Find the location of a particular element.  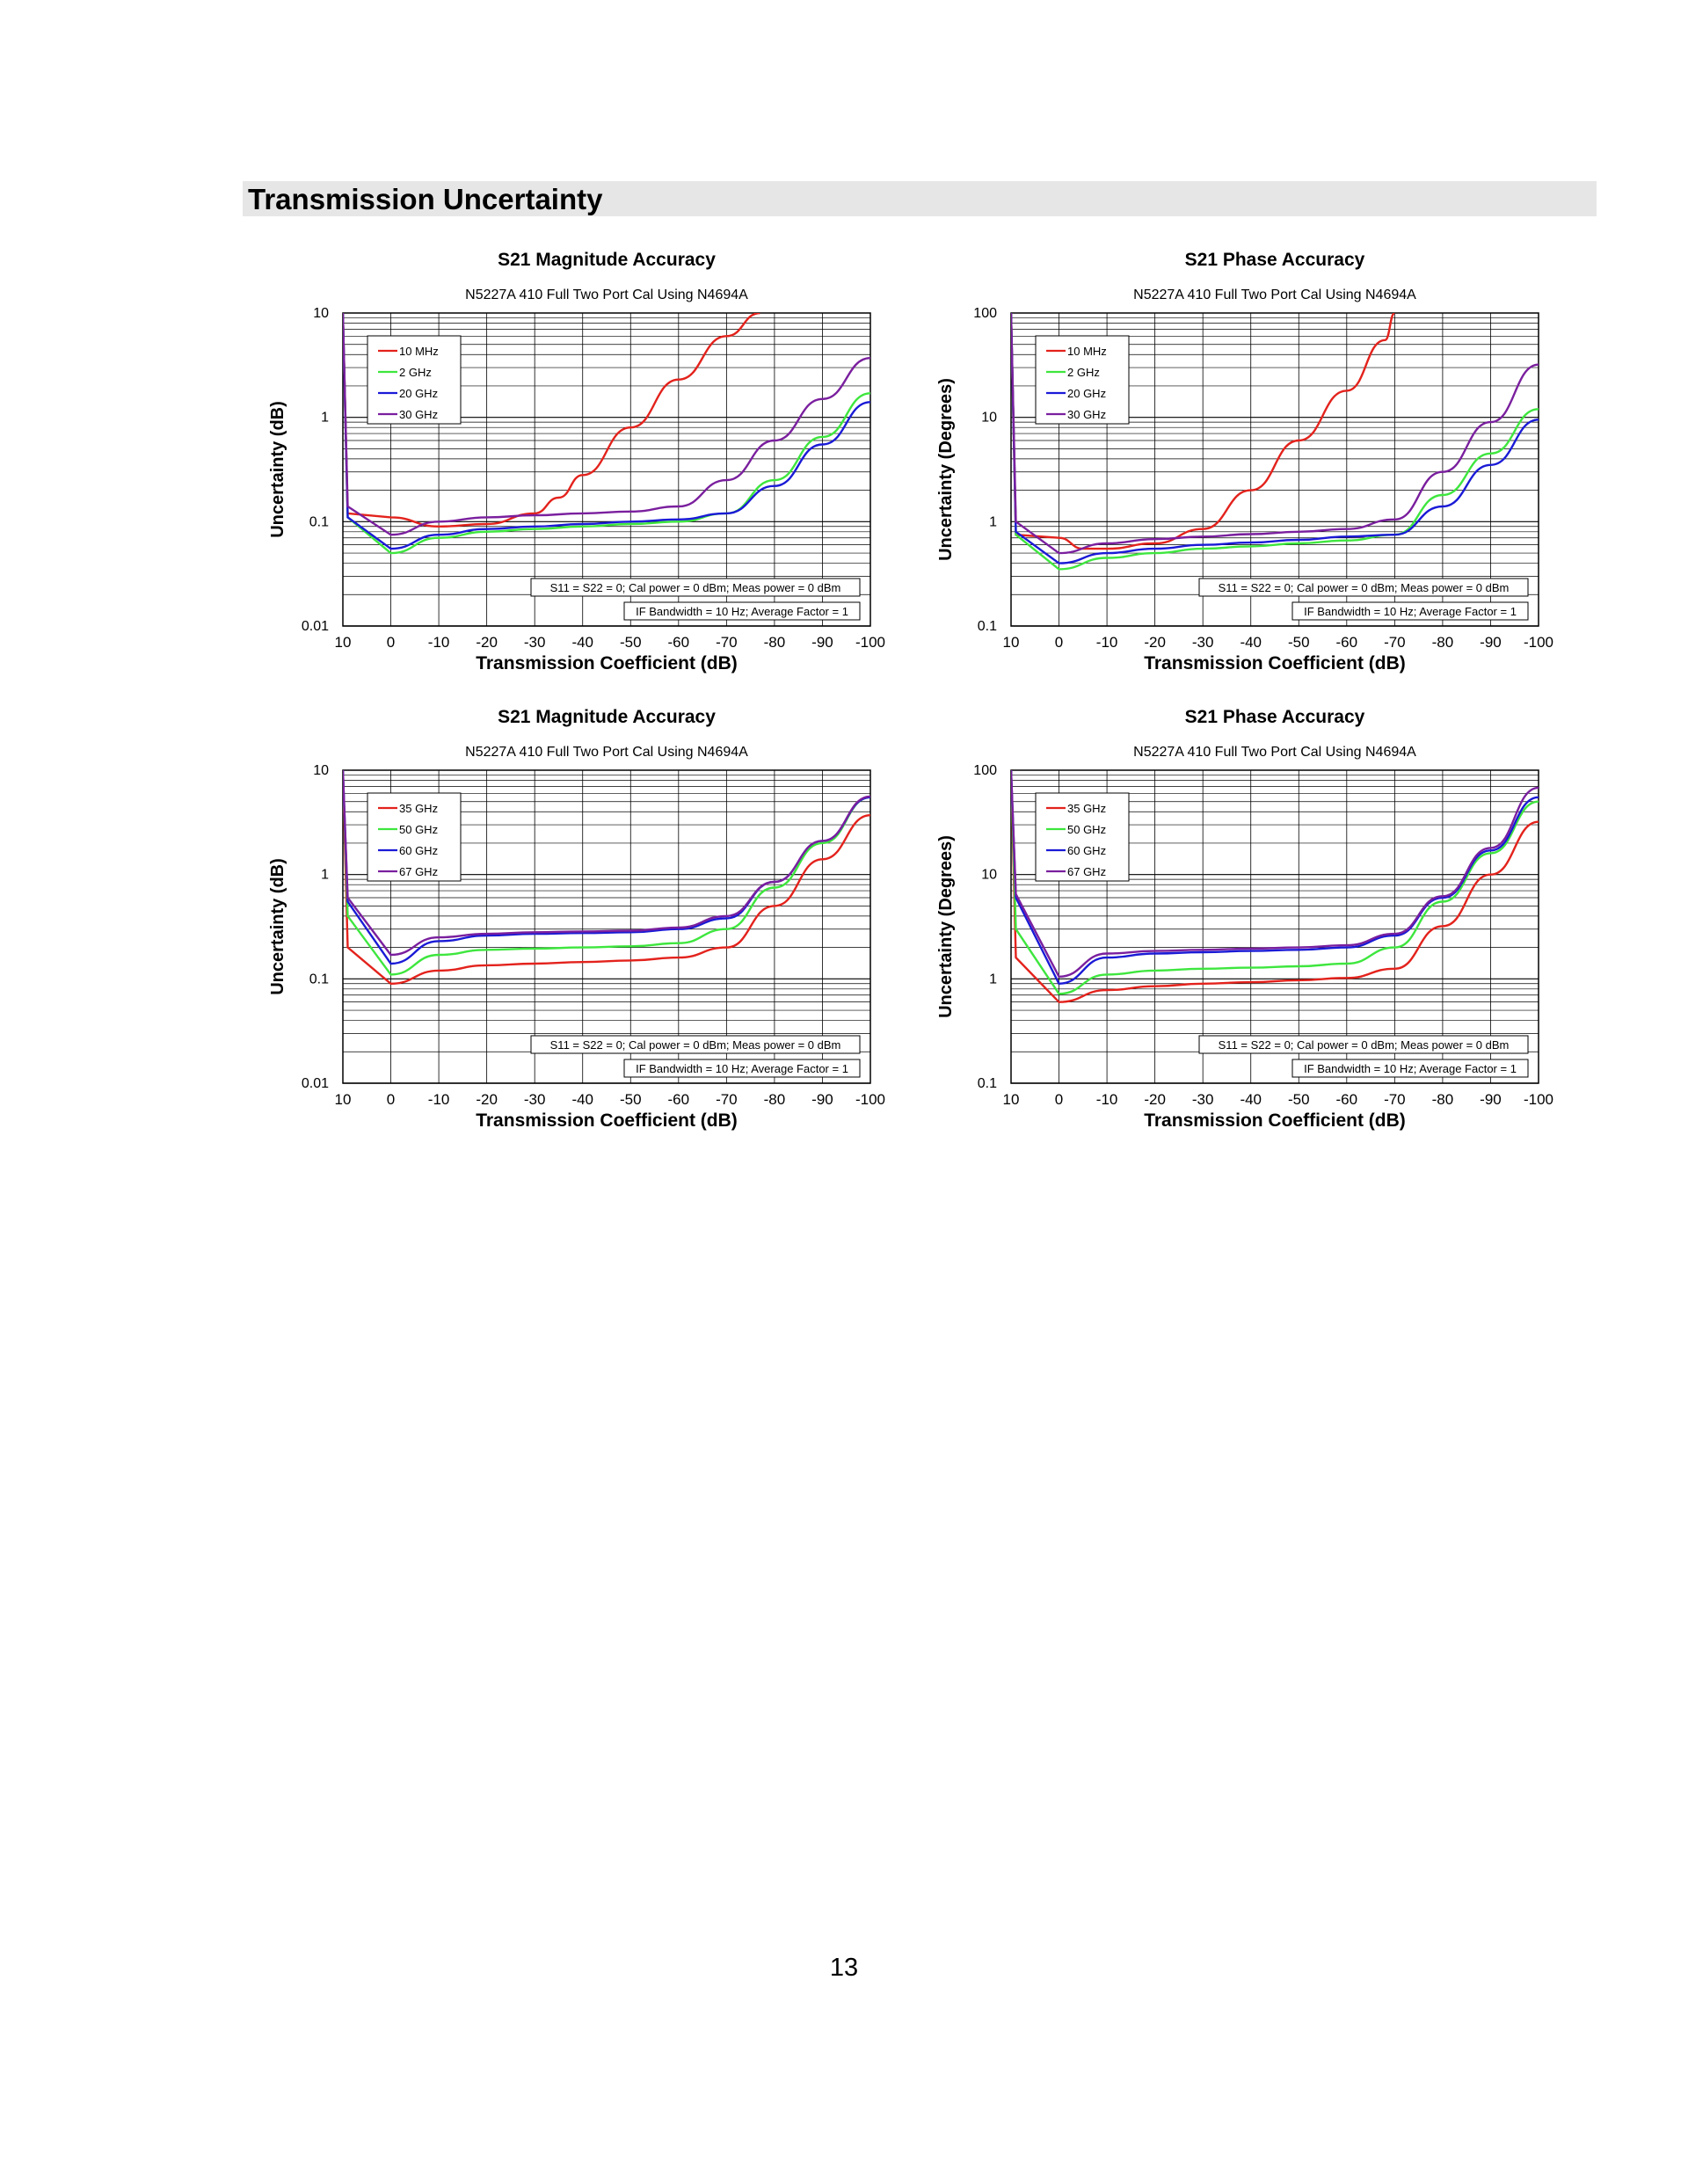

series-line-35-ghz is located at coordinates (1275, 886).